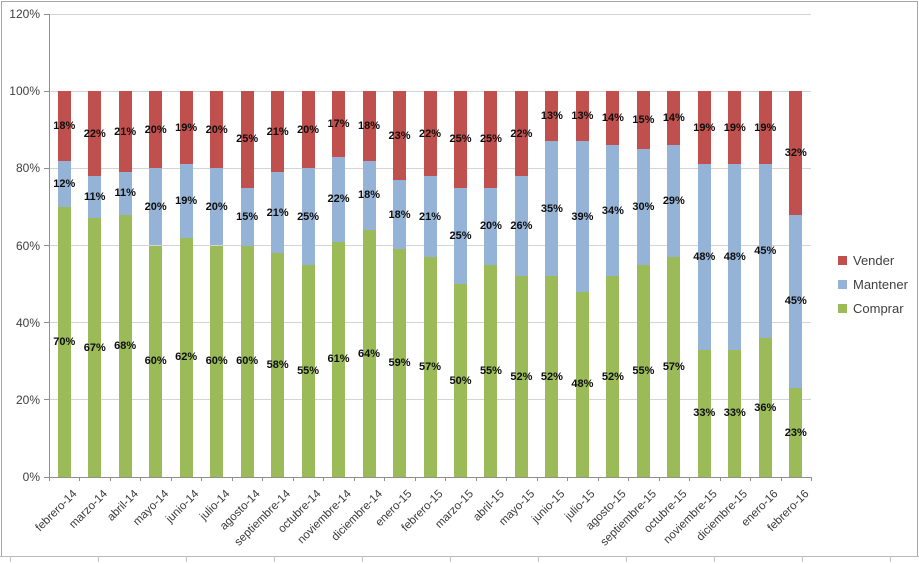 This screenshot has height=564, width=919. What do you see at coordinates (31, 477) in the screenshot?
I see `y-axis-tick-label: 0%` at bounding box center [31, 477].